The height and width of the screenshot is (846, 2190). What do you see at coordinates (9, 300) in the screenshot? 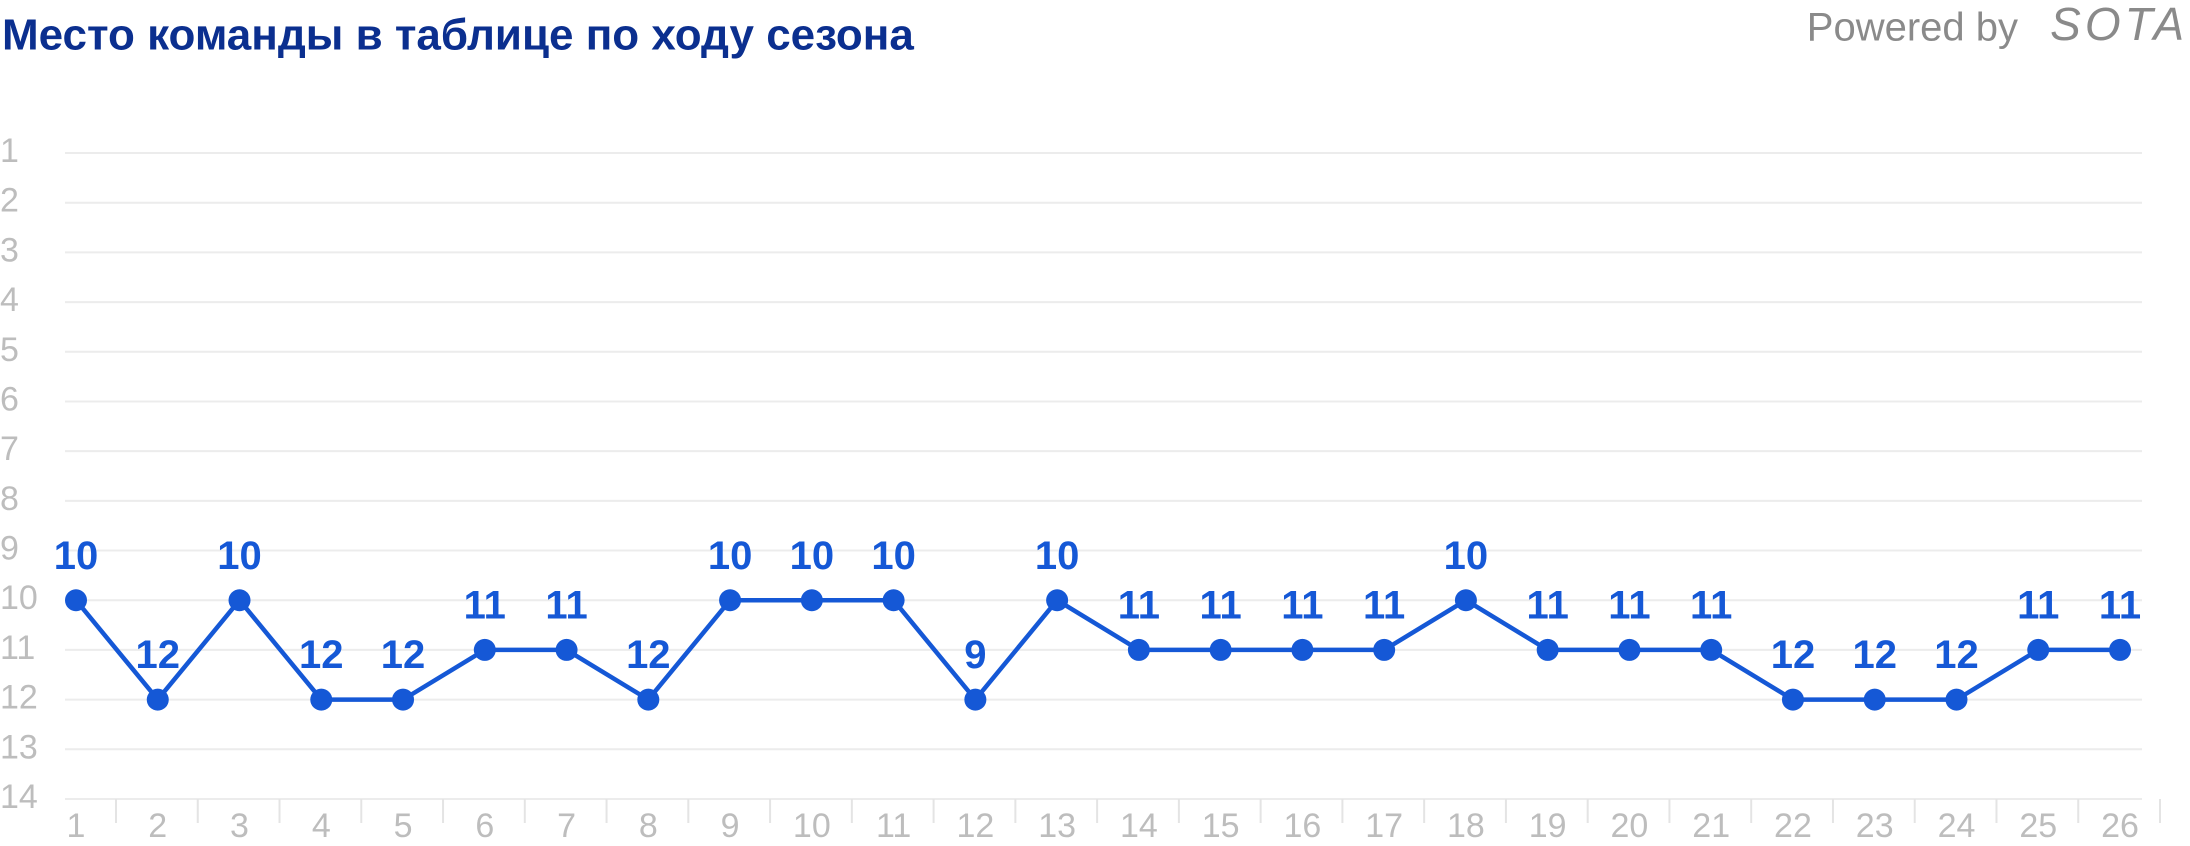
I see `y-tick-label: 4` at bounding box center [9, 300].